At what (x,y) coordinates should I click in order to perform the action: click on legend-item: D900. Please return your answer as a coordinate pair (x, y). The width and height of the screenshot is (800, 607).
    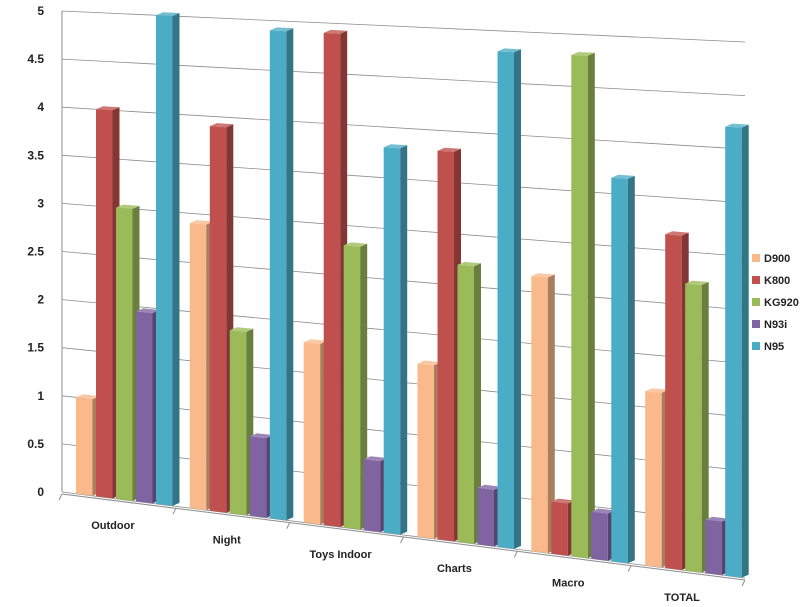
    Looking at the image, I should click on (771, 259).